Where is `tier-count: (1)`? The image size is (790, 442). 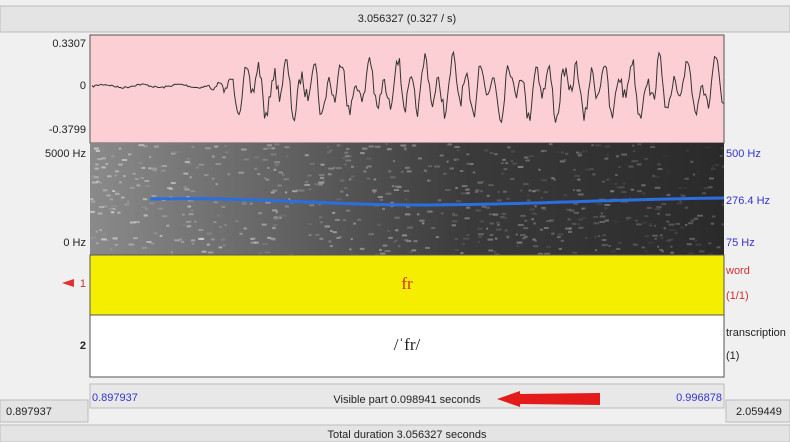
tier-count: (1) is located at coordinates (732, 356).